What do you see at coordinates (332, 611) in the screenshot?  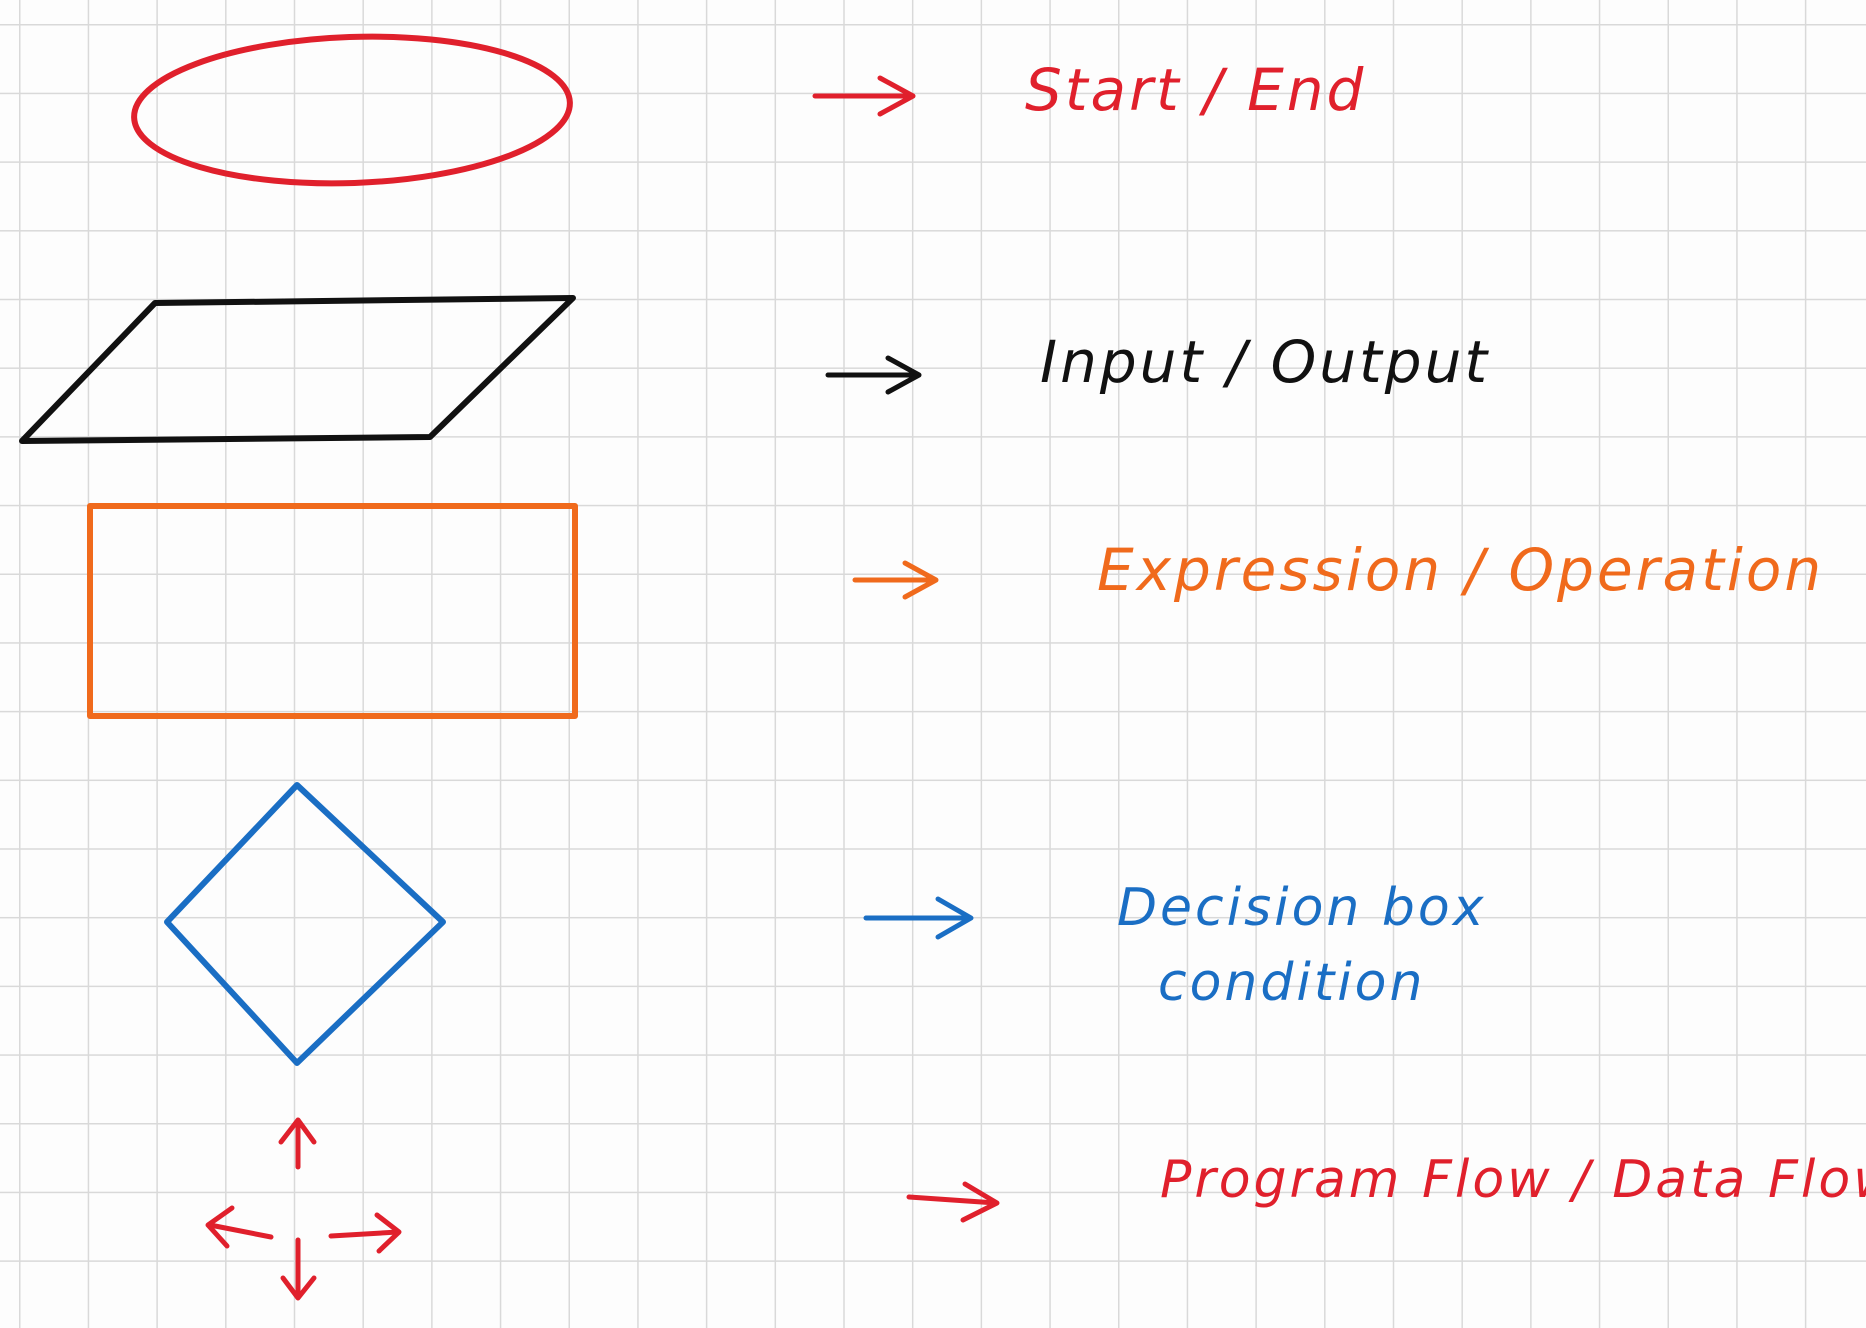 I see `process-rectangle-symbol` at bounding box center [332, 611].